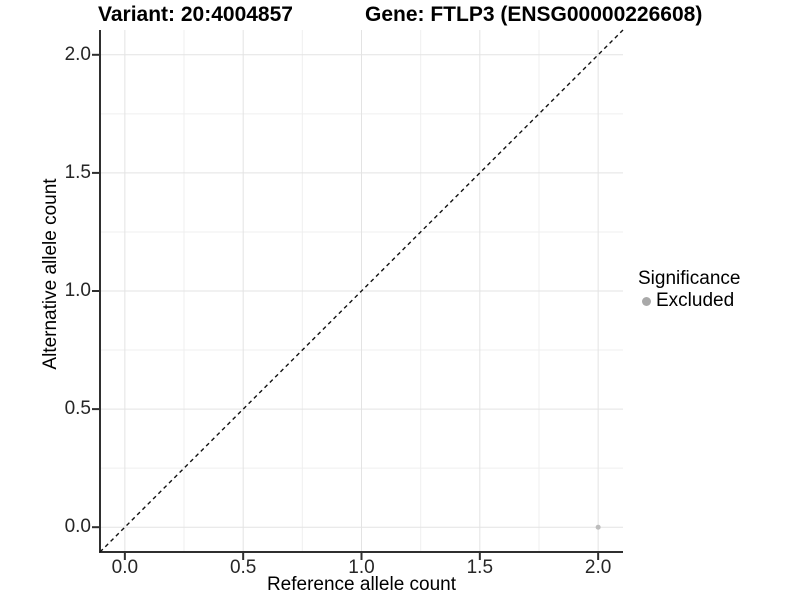 This screenshot has width=800, height=600. What do you see at coordinates (695, 300) in the screenshot?
I see `legend-item-label: Excluded` at bounding box center [695, 300].